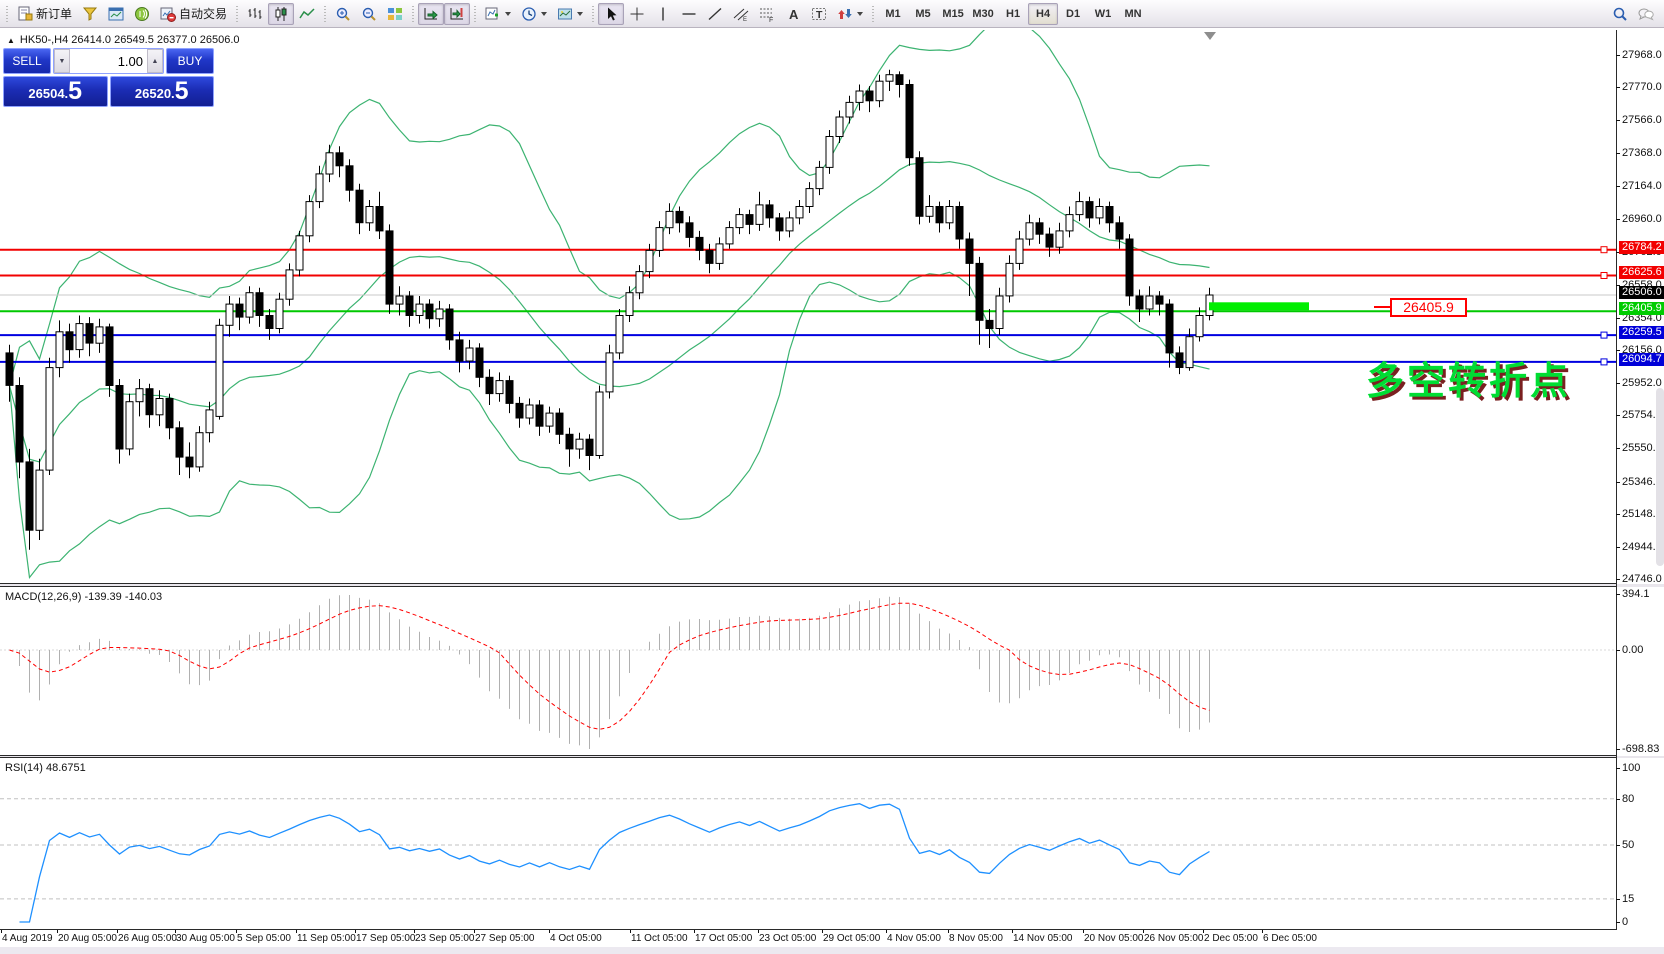 The image size is (1664, 954). Describe the element at coordinates (343, 14) in the screenshot. I see `zoom-in-button` at that location.